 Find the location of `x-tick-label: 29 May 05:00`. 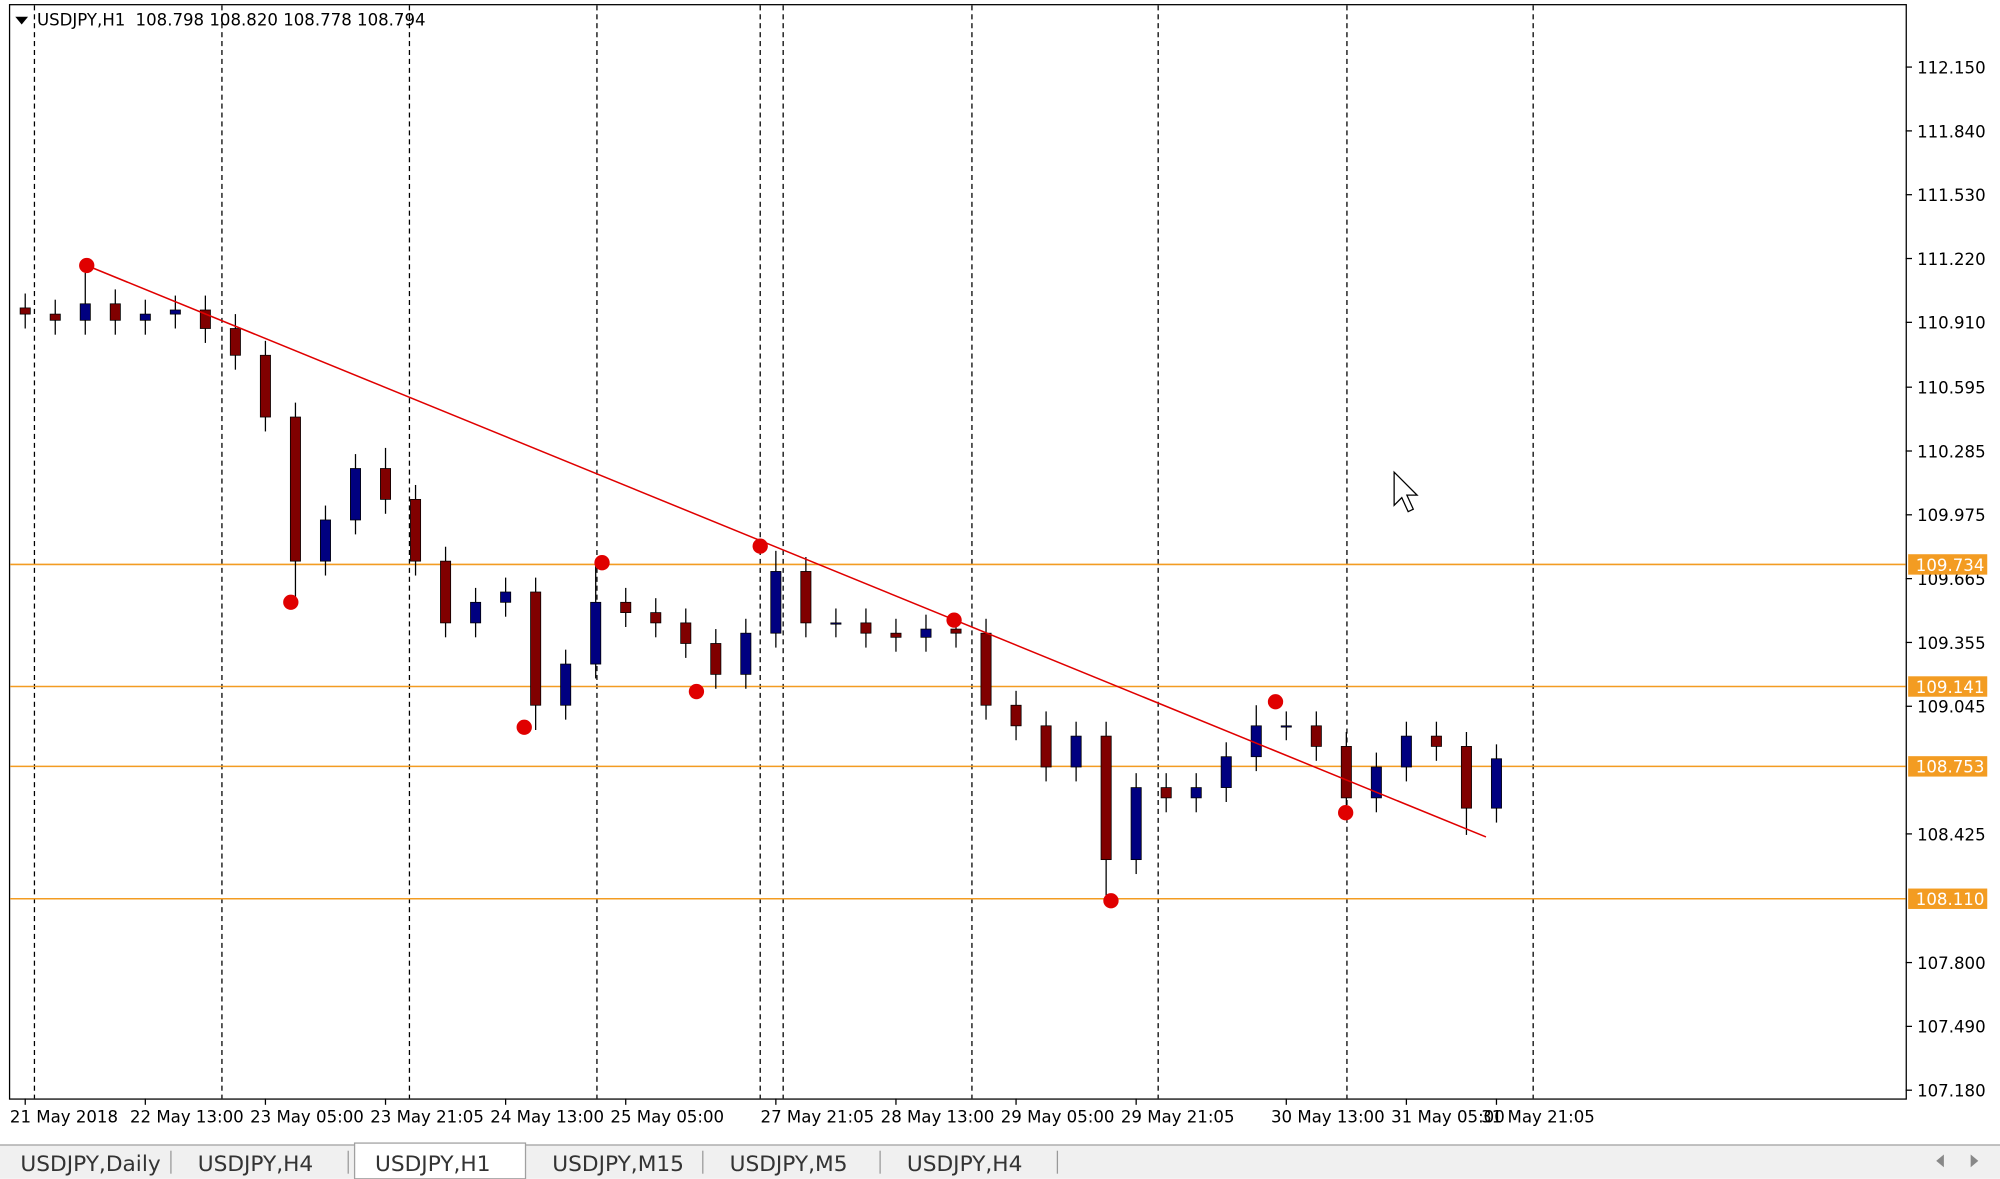

x-tick-label: 29 May 05:00 is located at coordinates (1058, 1117).